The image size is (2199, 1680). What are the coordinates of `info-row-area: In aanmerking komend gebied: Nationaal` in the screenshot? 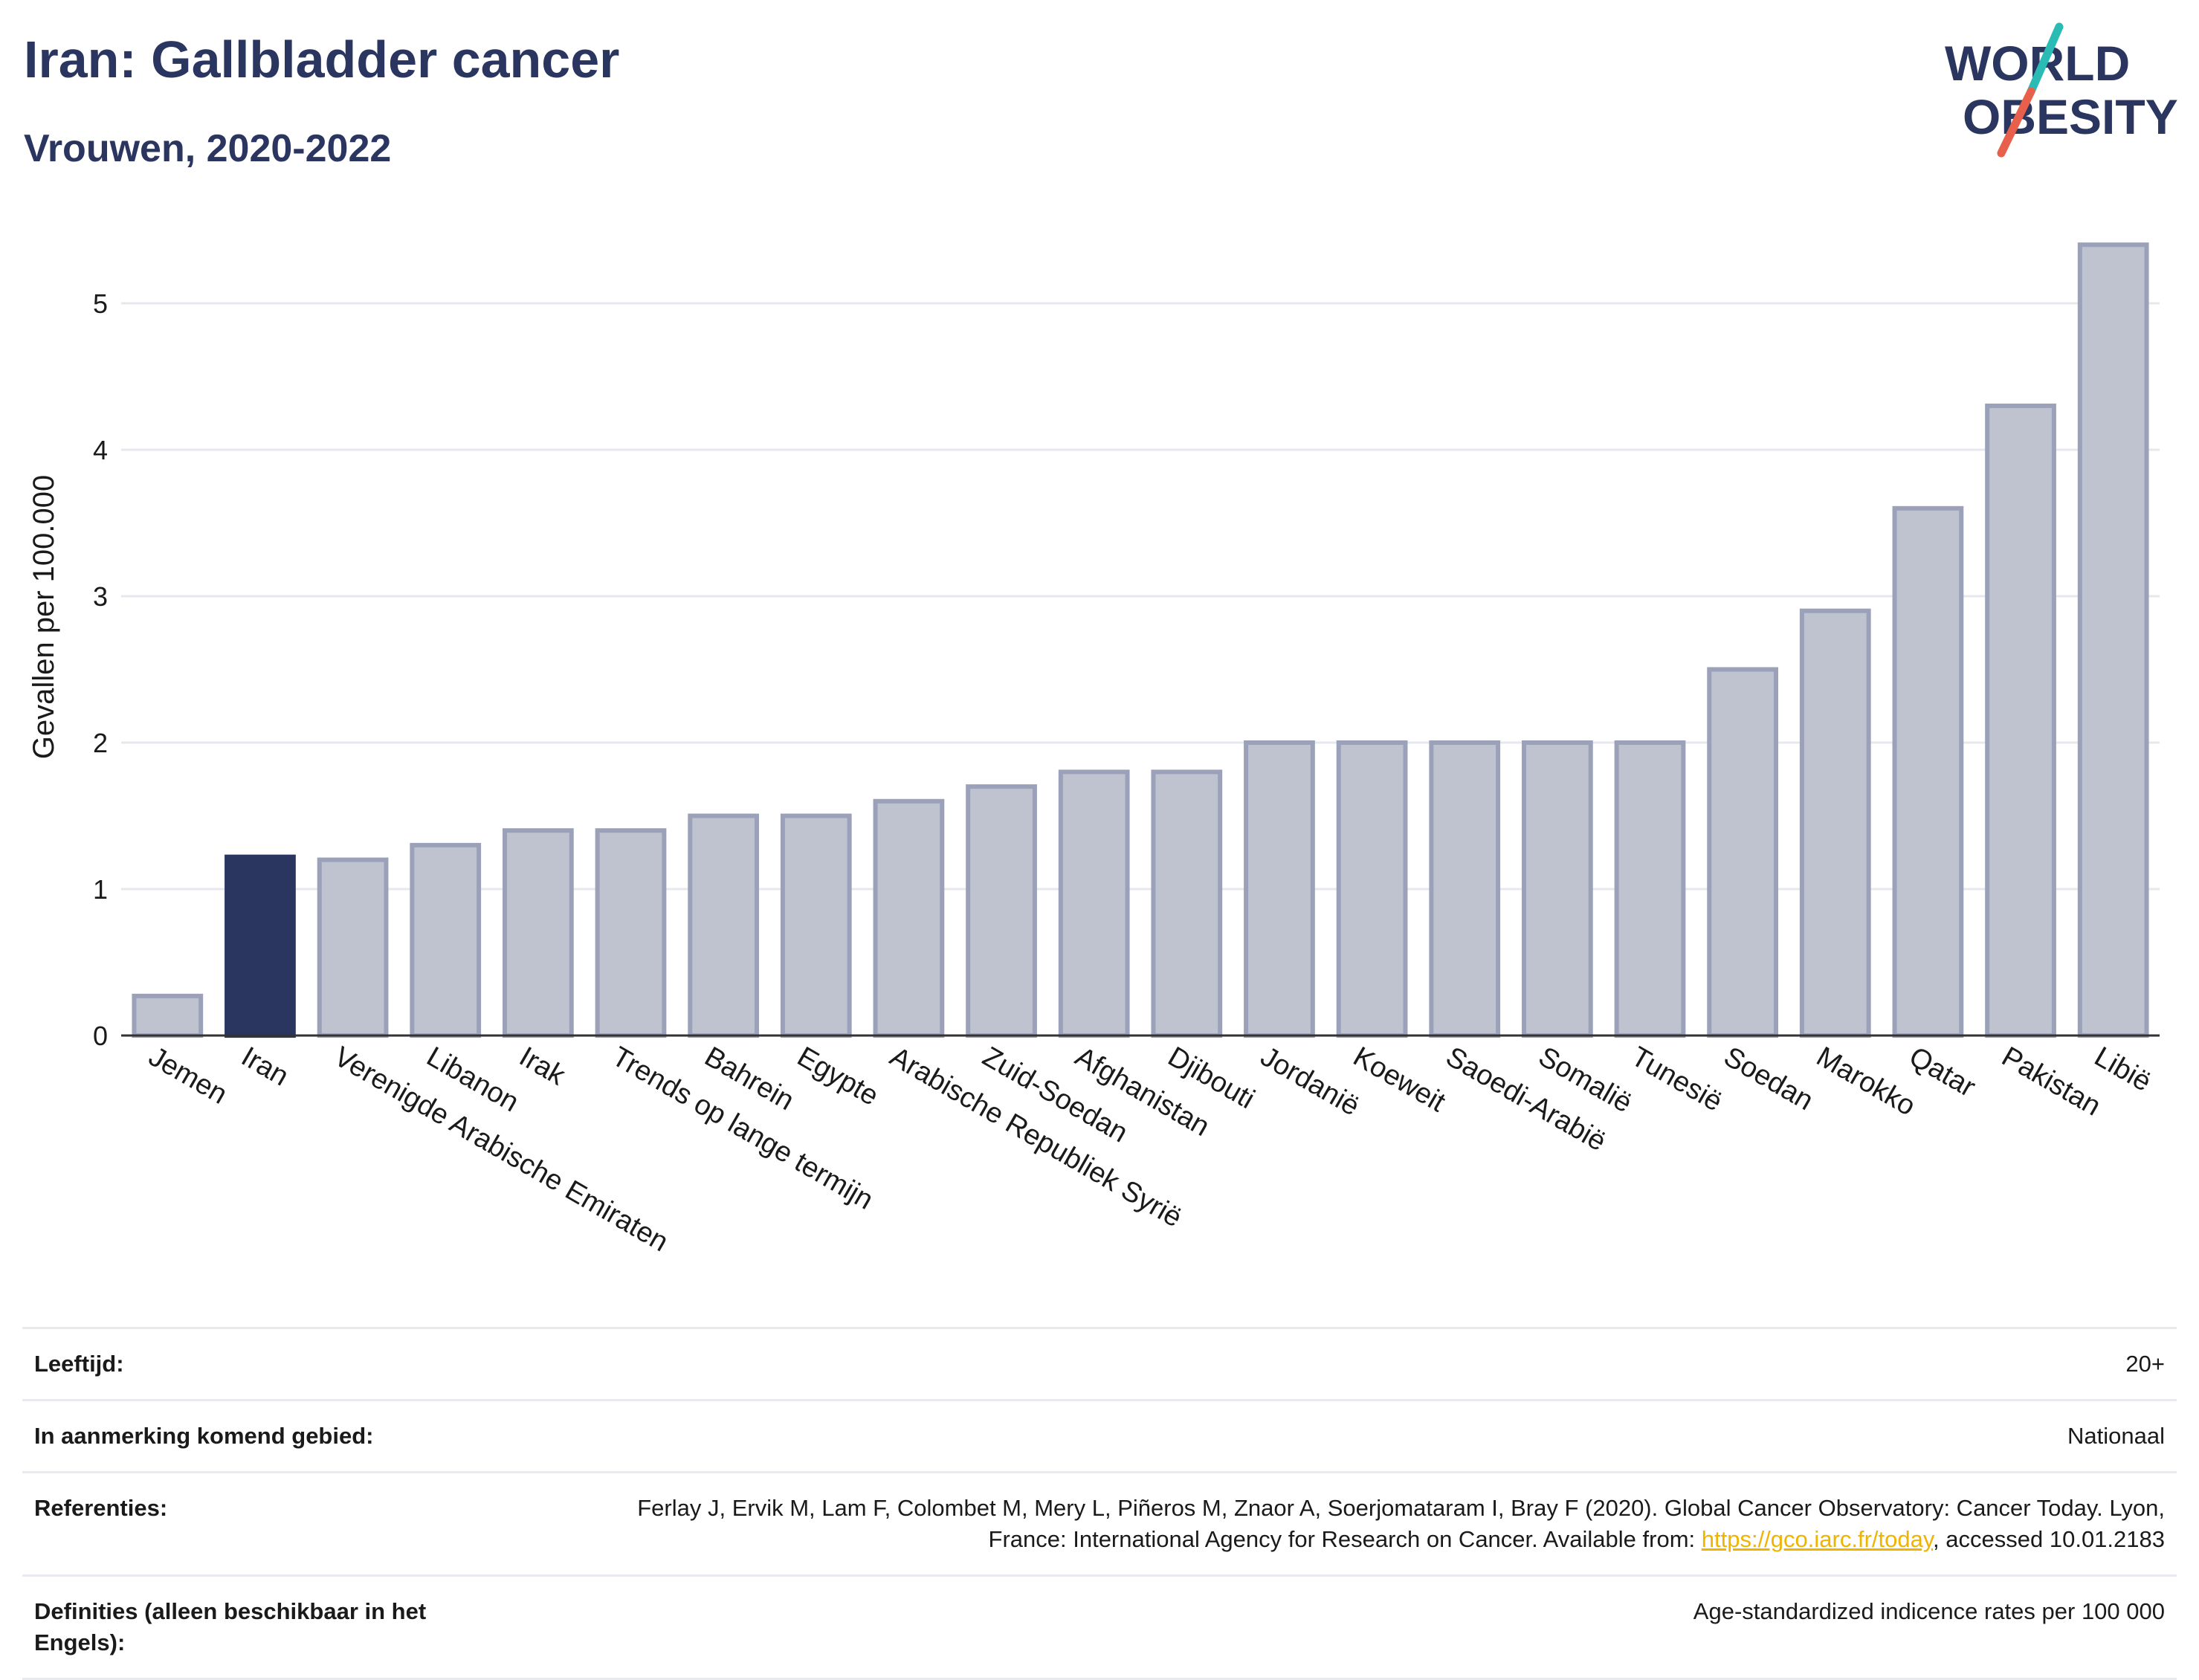 It's located at (1099, 1435).